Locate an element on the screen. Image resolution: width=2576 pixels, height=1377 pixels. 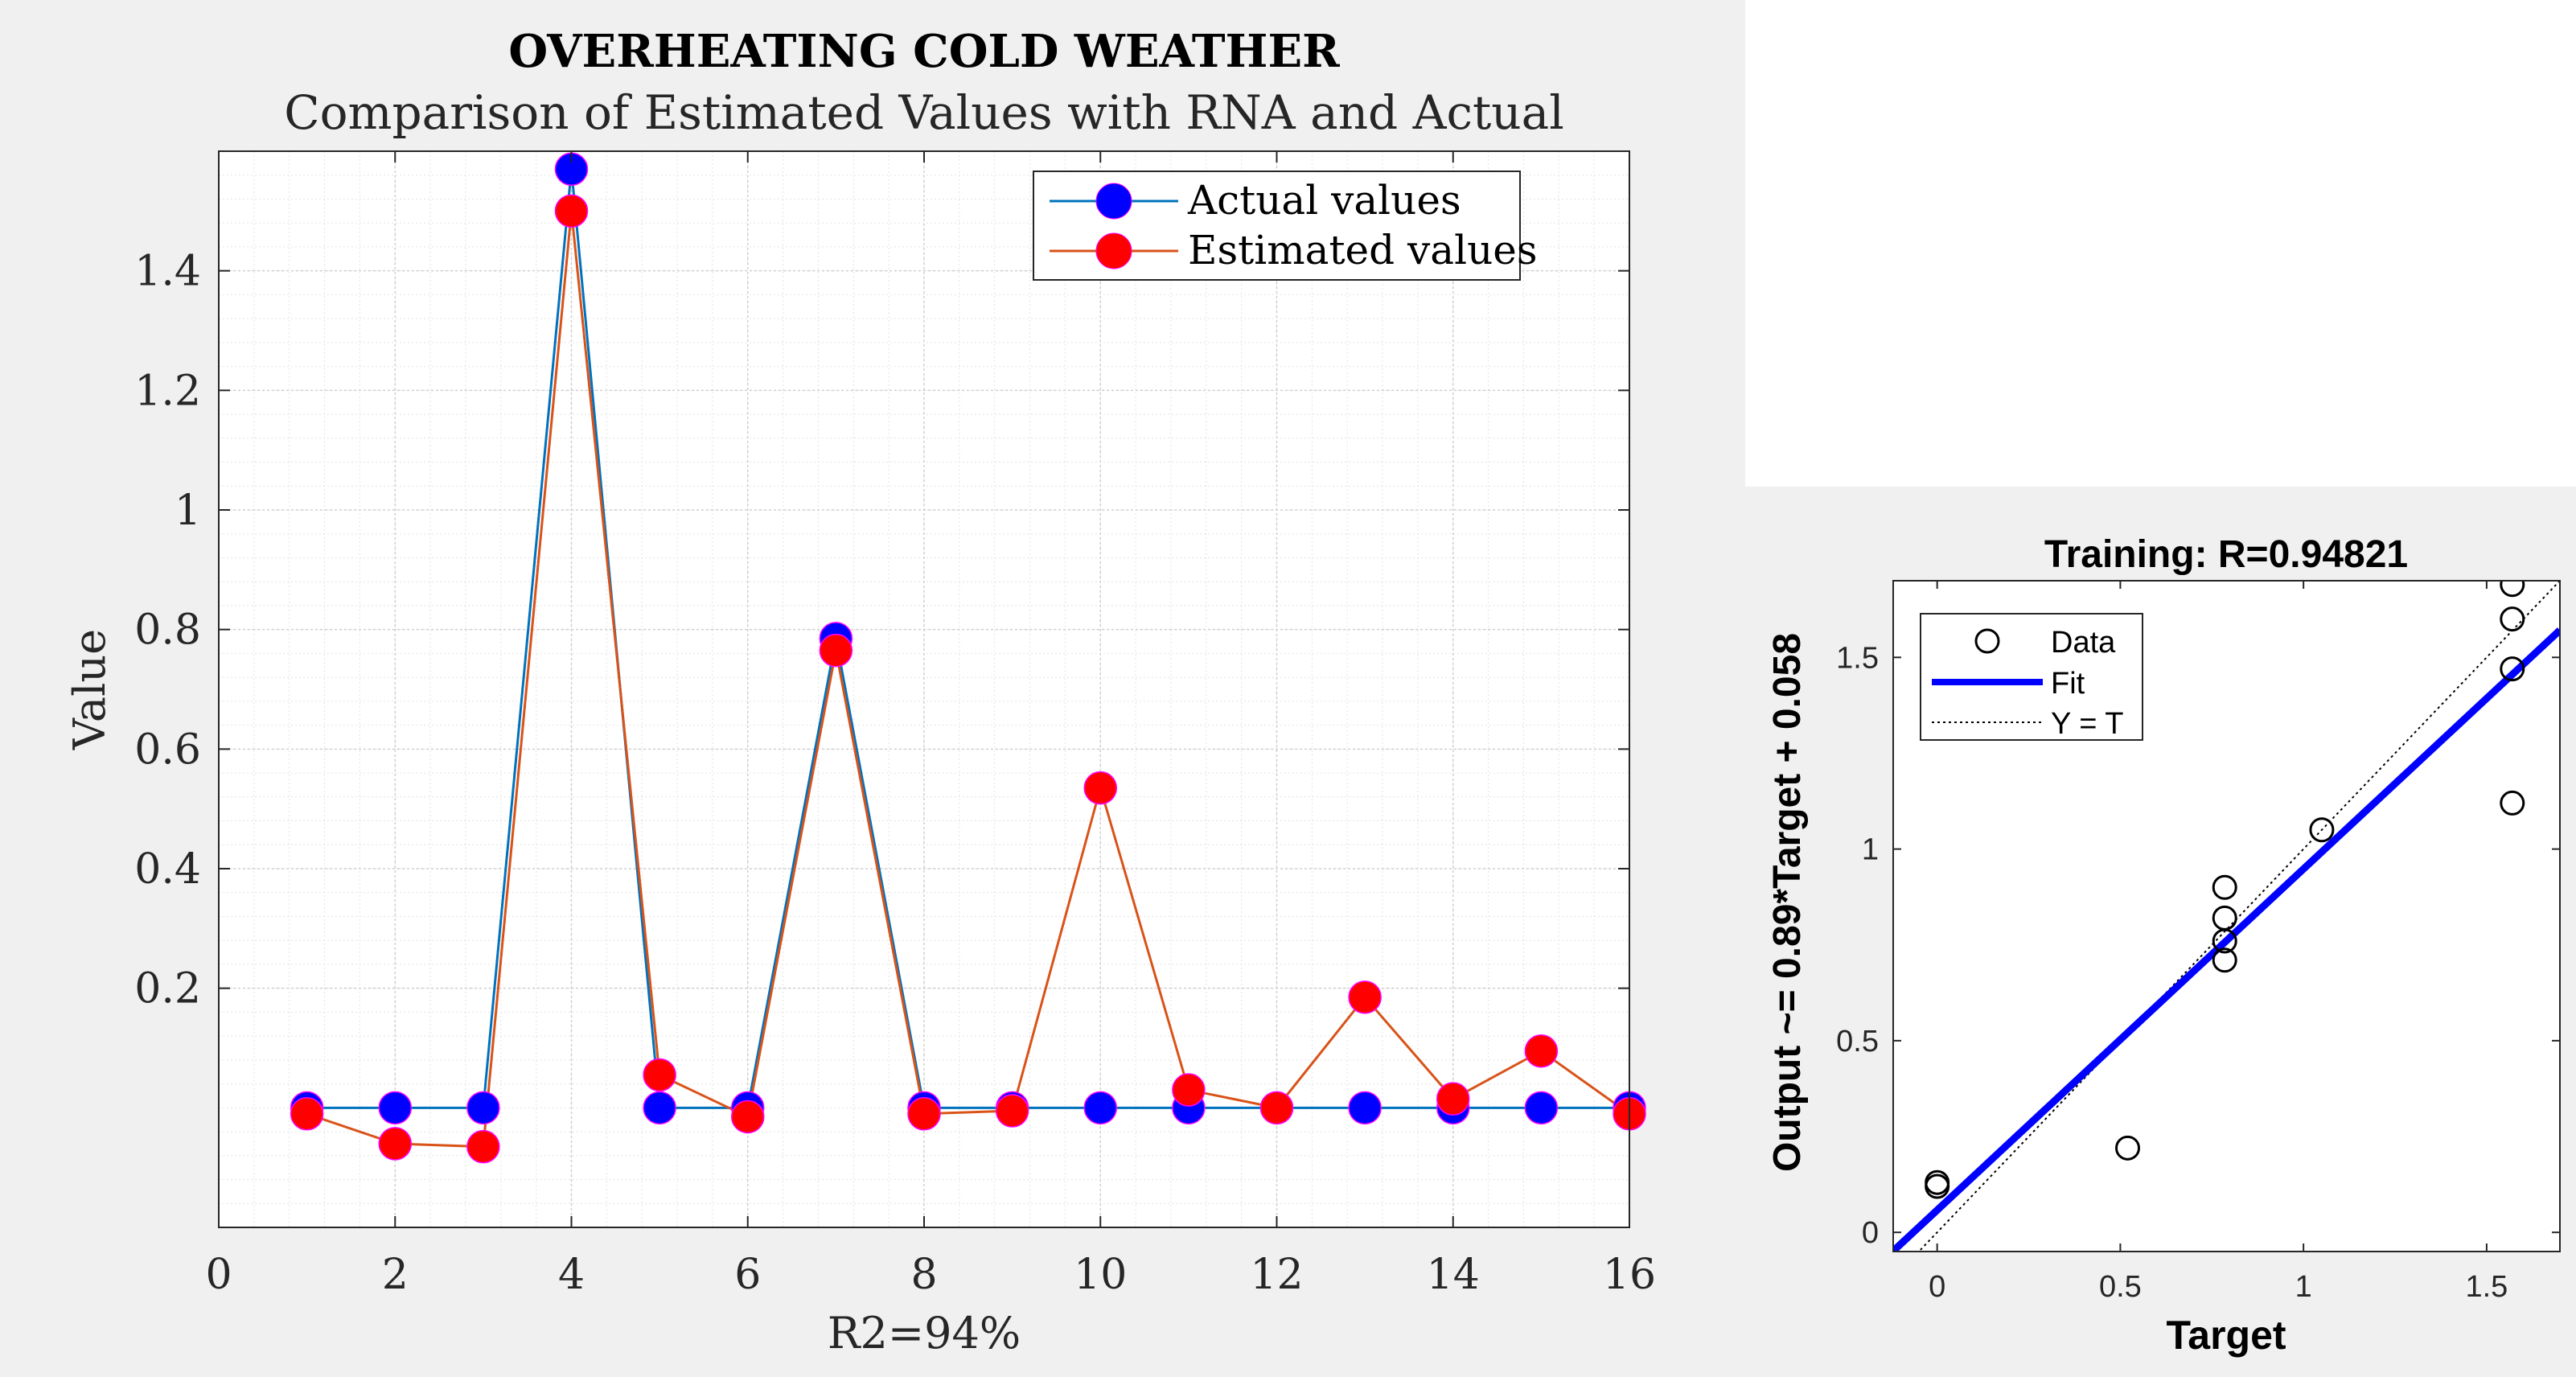
y-axis-label: Value is located at coordinates (89, 689).